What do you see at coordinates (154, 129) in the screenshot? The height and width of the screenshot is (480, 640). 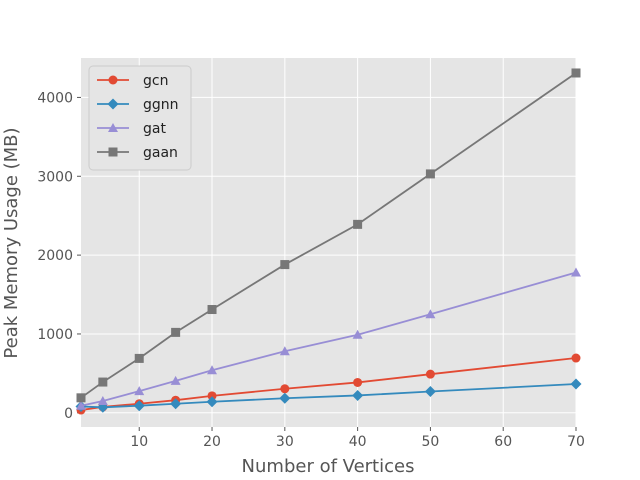 I see `legend-label: gat` at bounding box center [154, 129].